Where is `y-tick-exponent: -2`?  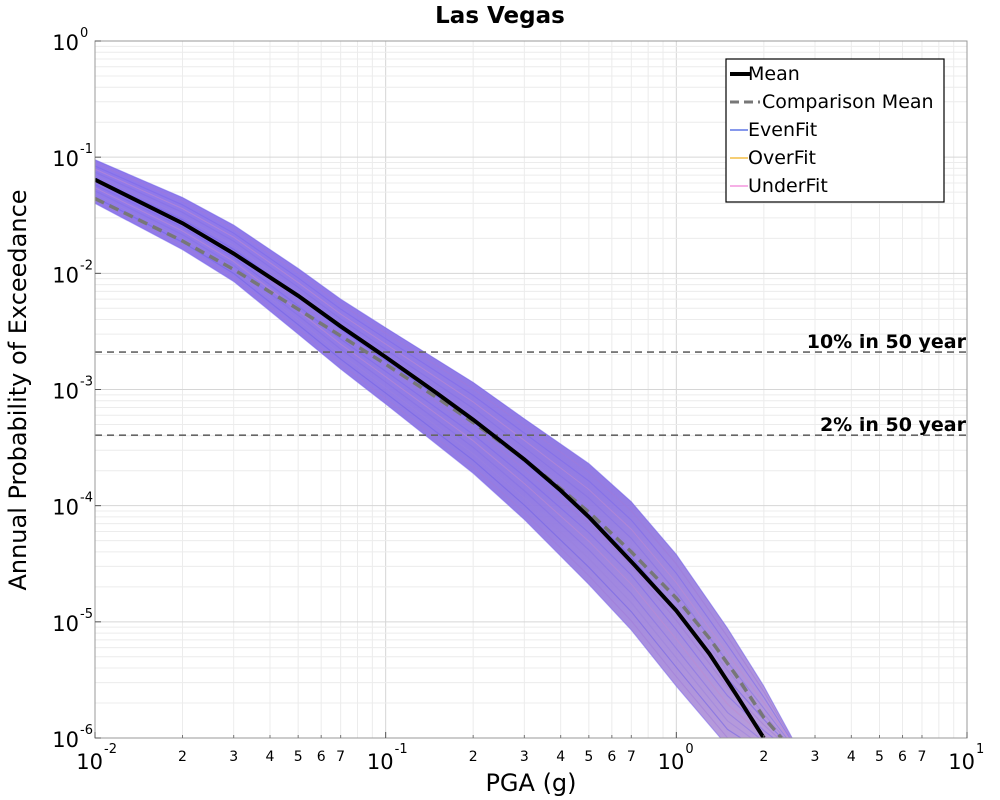
y-tick-exponent: -2 is located at coordinates (86, 265).